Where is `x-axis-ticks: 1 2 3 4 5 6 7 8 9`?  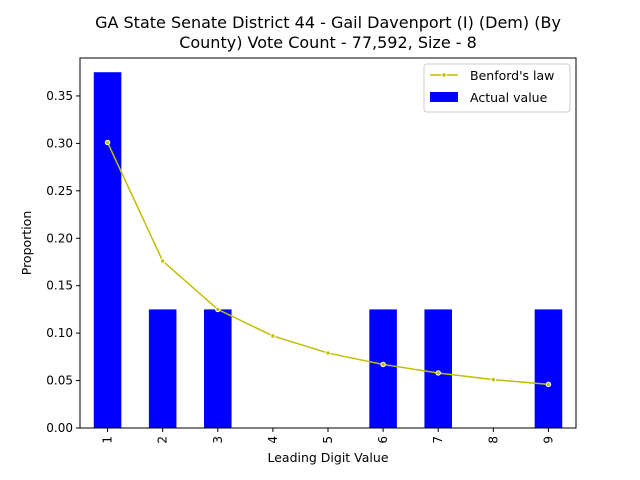 x-axis-ticks: 1 2 3 4 5 6 7 8 9 is located at coordinates (328, 436).